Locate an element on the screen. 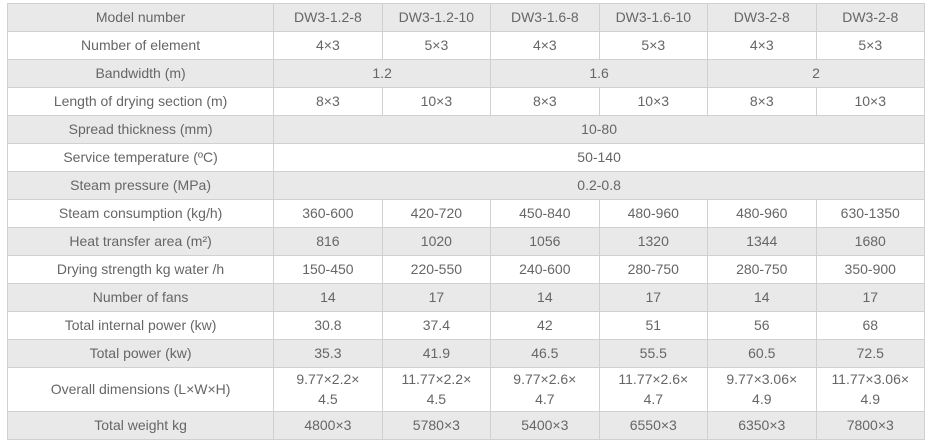 The width and height of the screenshot is (927, 442). table-cell: 9.77×3.06× 4.9 is located at coordinates (762, 389).